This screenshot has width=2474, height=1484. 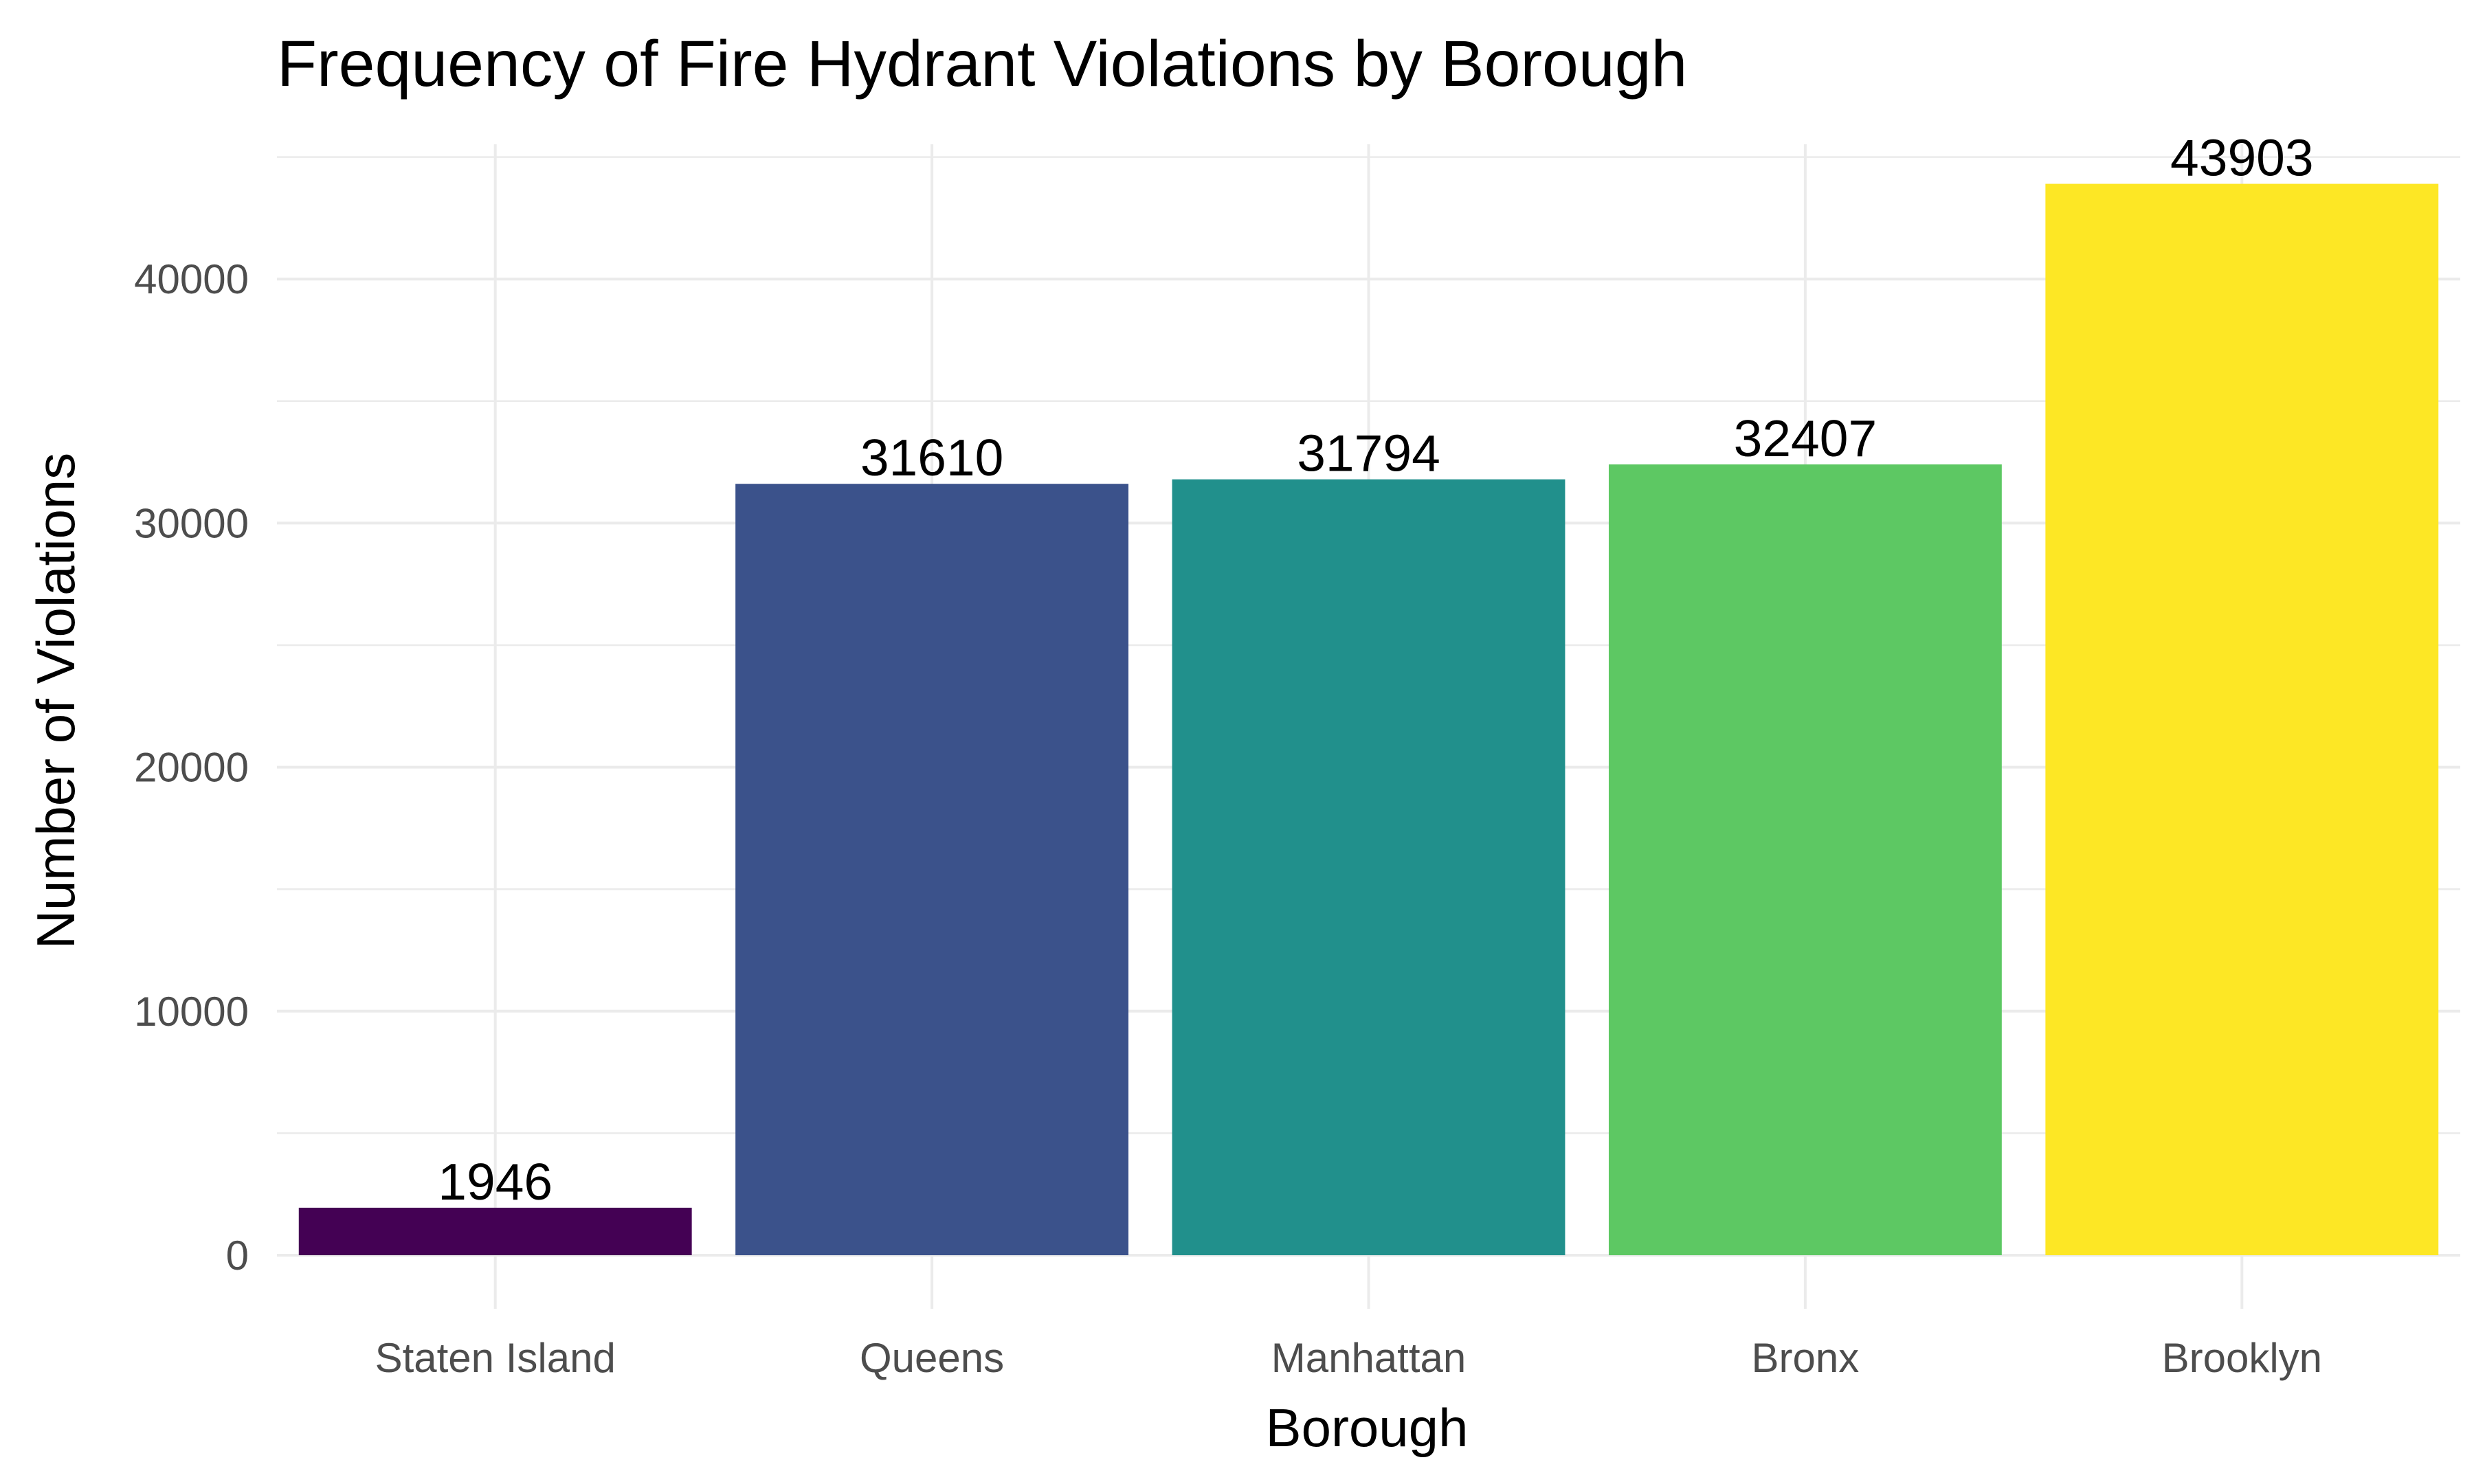 What do you see at coordinates (191, 523) in the screenshot?
I see `y-tick-label: 30000` at bounding box center [191, 523].